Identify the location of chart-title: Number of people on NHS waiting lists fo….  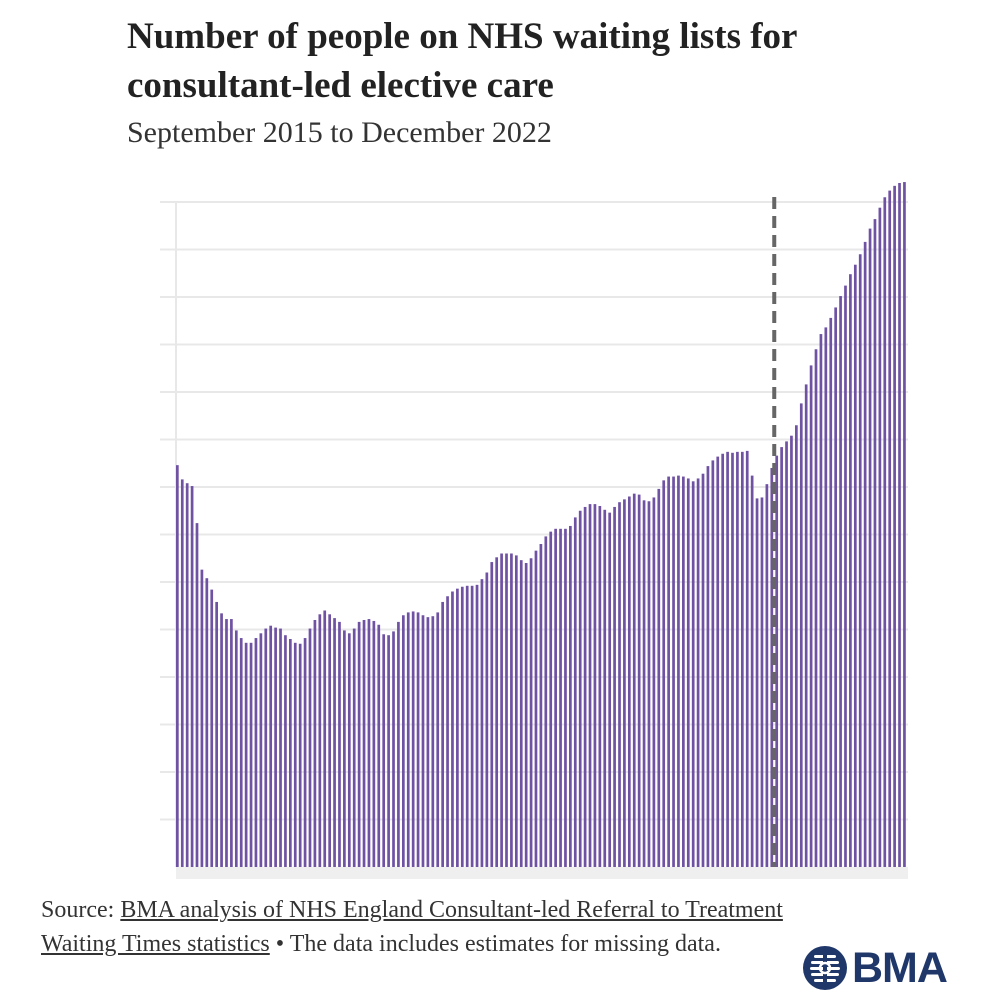
(462, 61).